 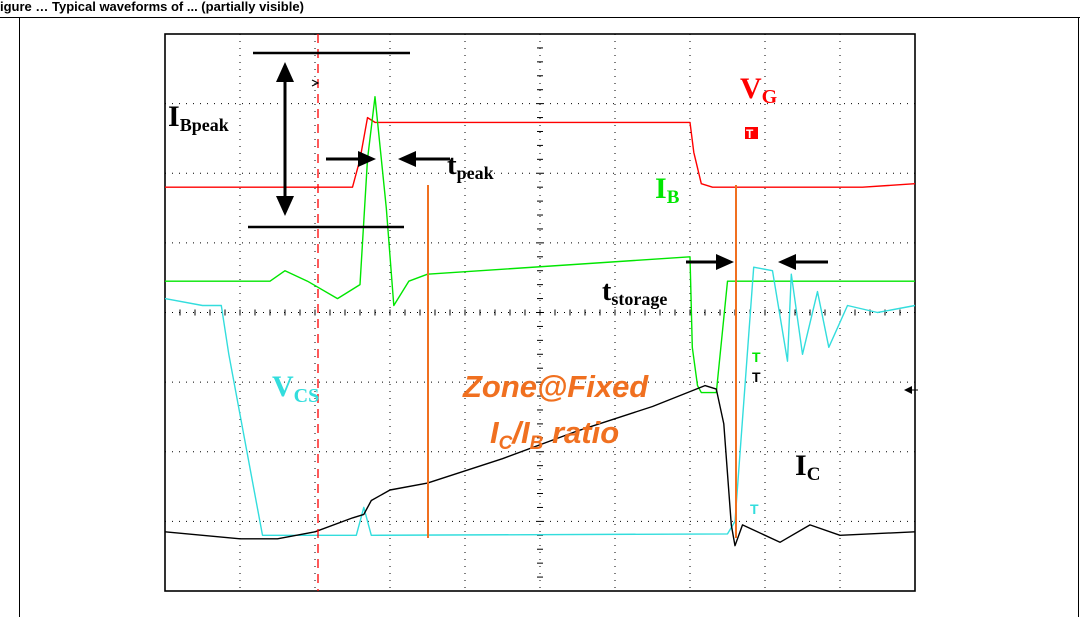 I want to click on tpeak-right-arrow-head, so click(x=407, y=159).